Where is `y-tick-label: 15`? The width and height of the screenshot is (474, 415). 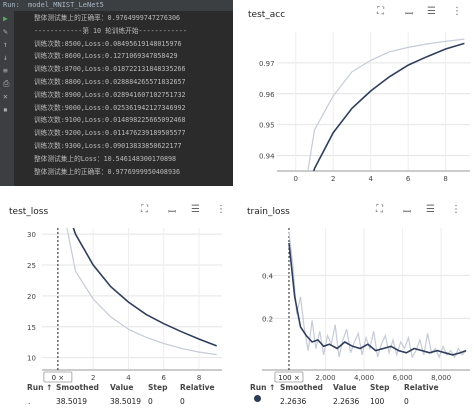 y-tick-label: 15 is located at coordinates (31, 328).